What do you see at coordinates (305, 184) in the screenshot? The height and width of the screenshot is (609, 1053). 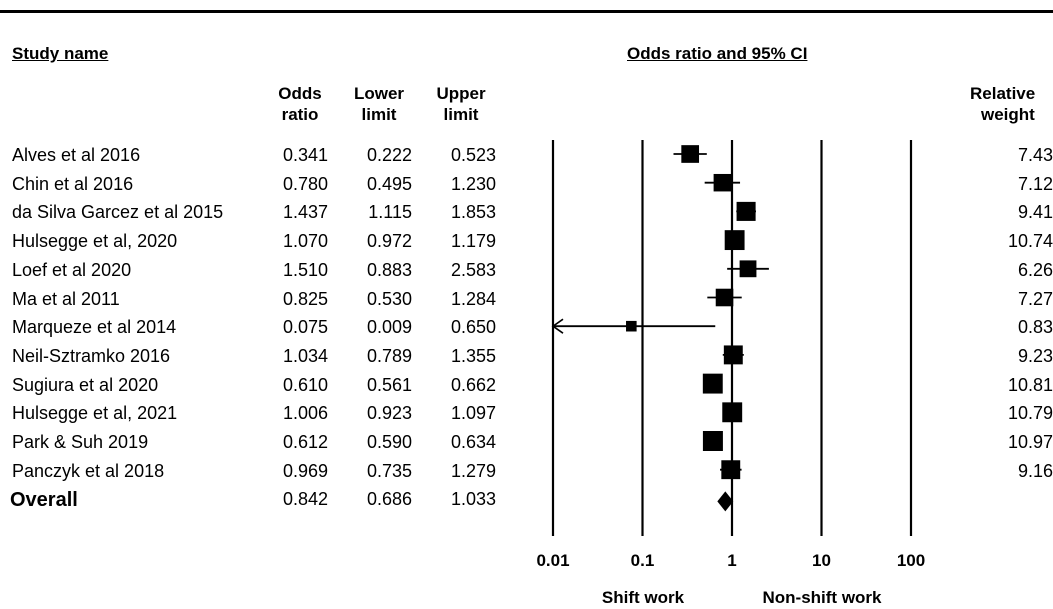 I see `study-odds-ratio: 0.780` at bounding box center [305, 184].